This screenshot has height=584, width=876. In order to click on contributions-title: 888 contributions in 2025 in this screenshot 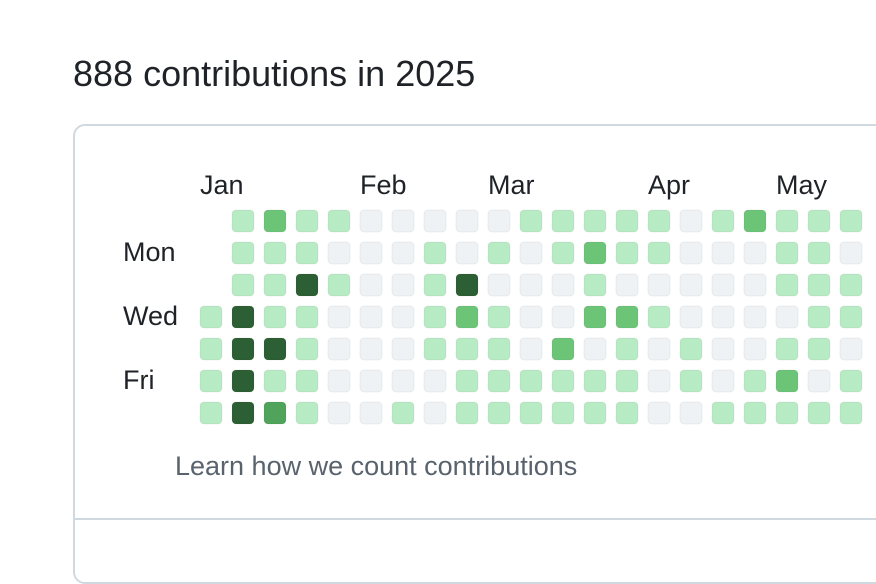, I will do `click(274, 73)`.